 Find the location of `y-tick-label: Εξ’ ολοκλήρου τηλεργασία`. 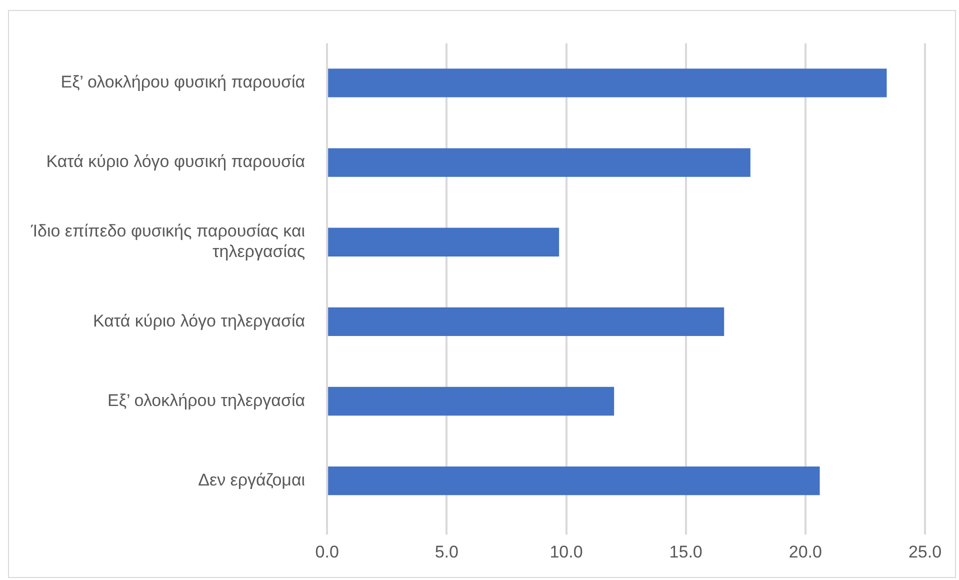

y-tick-label: Εξ’ ολοκλήρου τηλεργασία is located at coordinates (206, 400).